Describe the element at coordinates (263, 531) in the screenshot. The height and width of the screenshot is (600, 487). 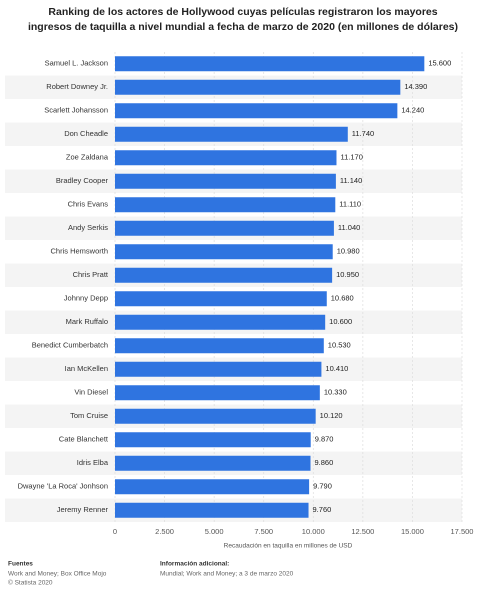
I see `x-tick-label: 7.500` at that location.